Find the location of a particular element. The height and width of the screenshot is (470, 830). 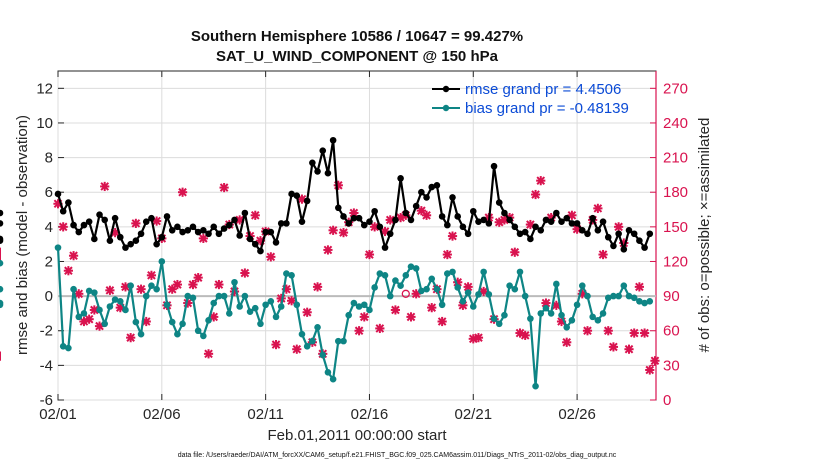

y-tick-label: 2 is located at coordinates (49, 261).